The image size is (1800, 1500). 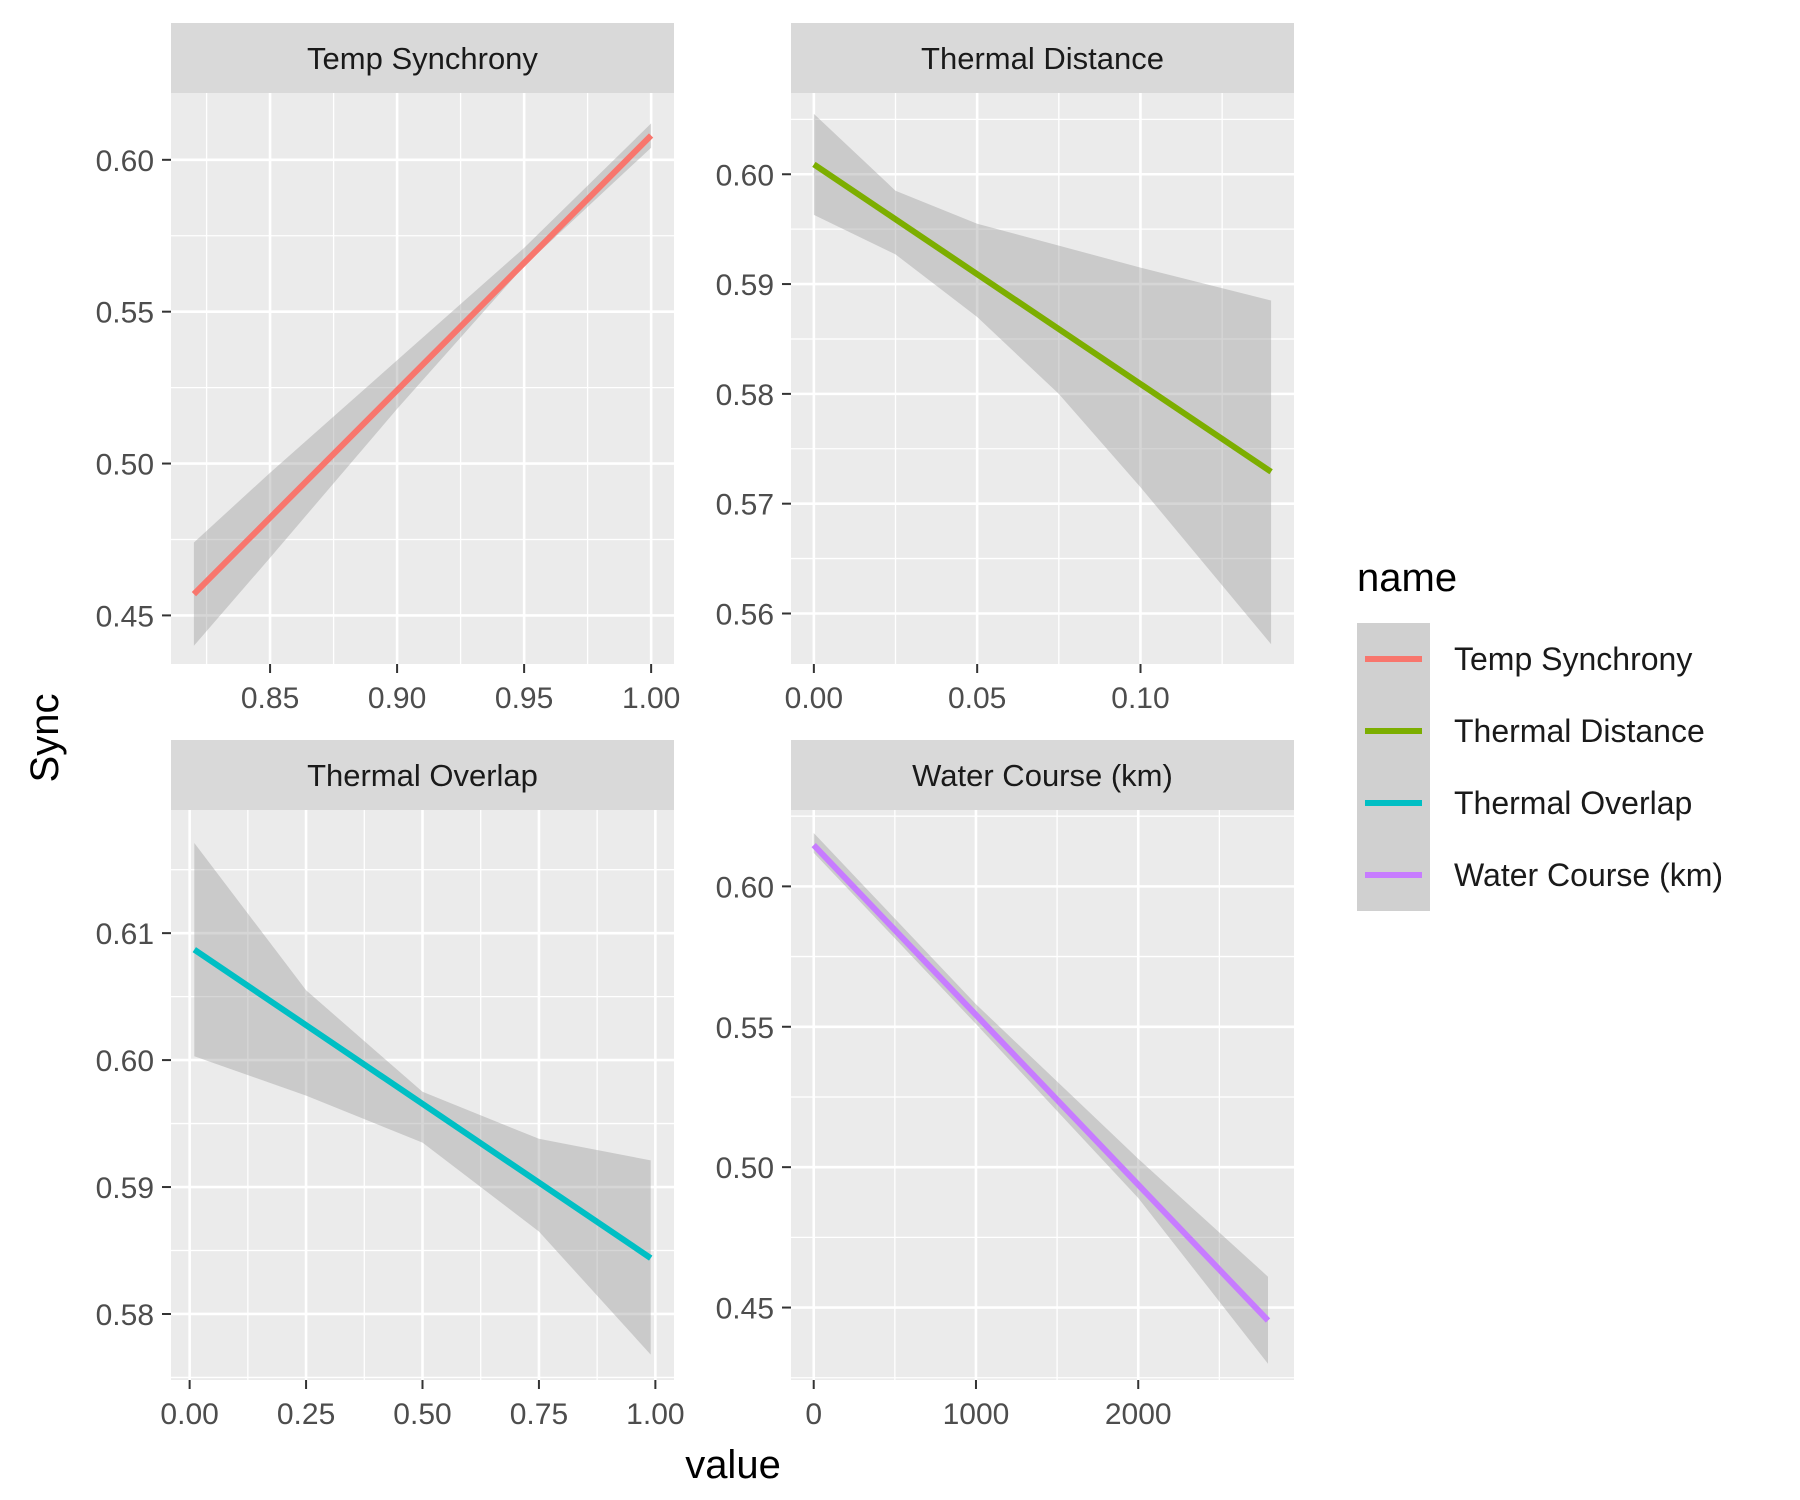 I want to click on x-tick-label: 0.25, so click(x=306, y=1414).